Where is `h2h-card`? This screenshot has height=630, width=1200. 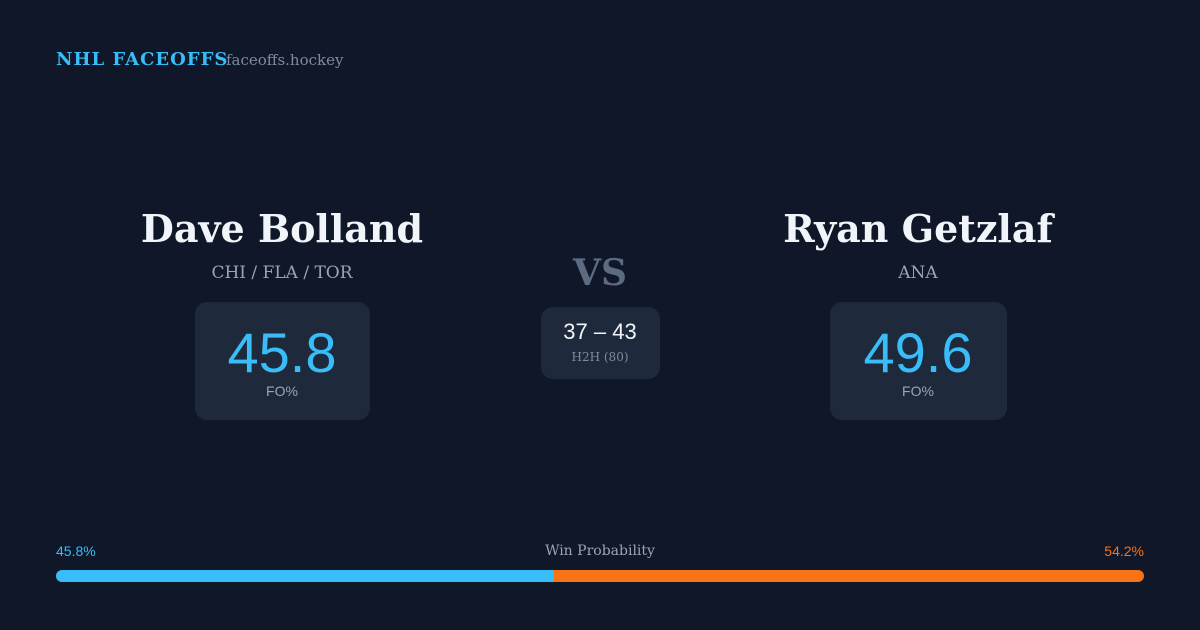 h2h-card is located at coordinates (600, 343).